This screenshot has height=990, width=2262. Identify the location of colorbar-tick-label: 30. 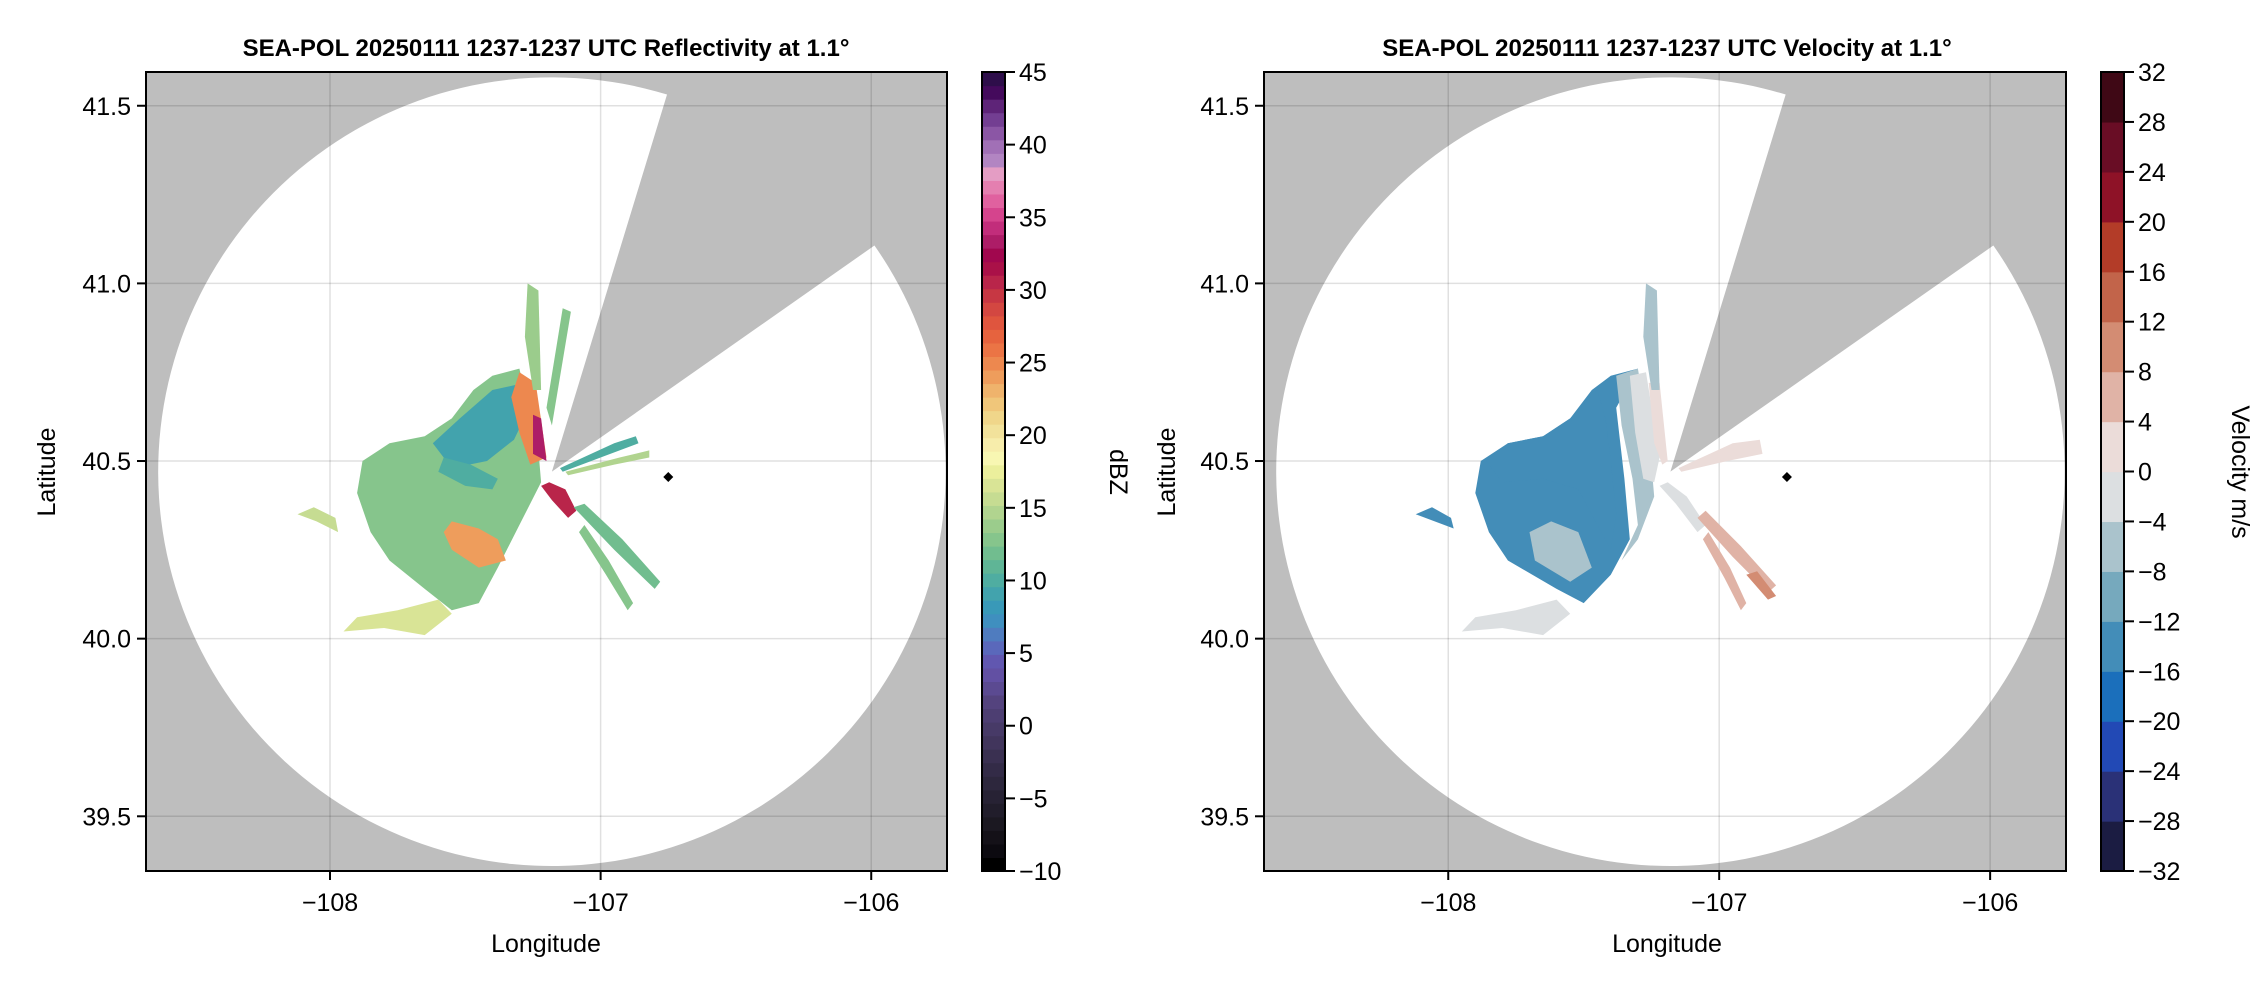
(1033, 291).